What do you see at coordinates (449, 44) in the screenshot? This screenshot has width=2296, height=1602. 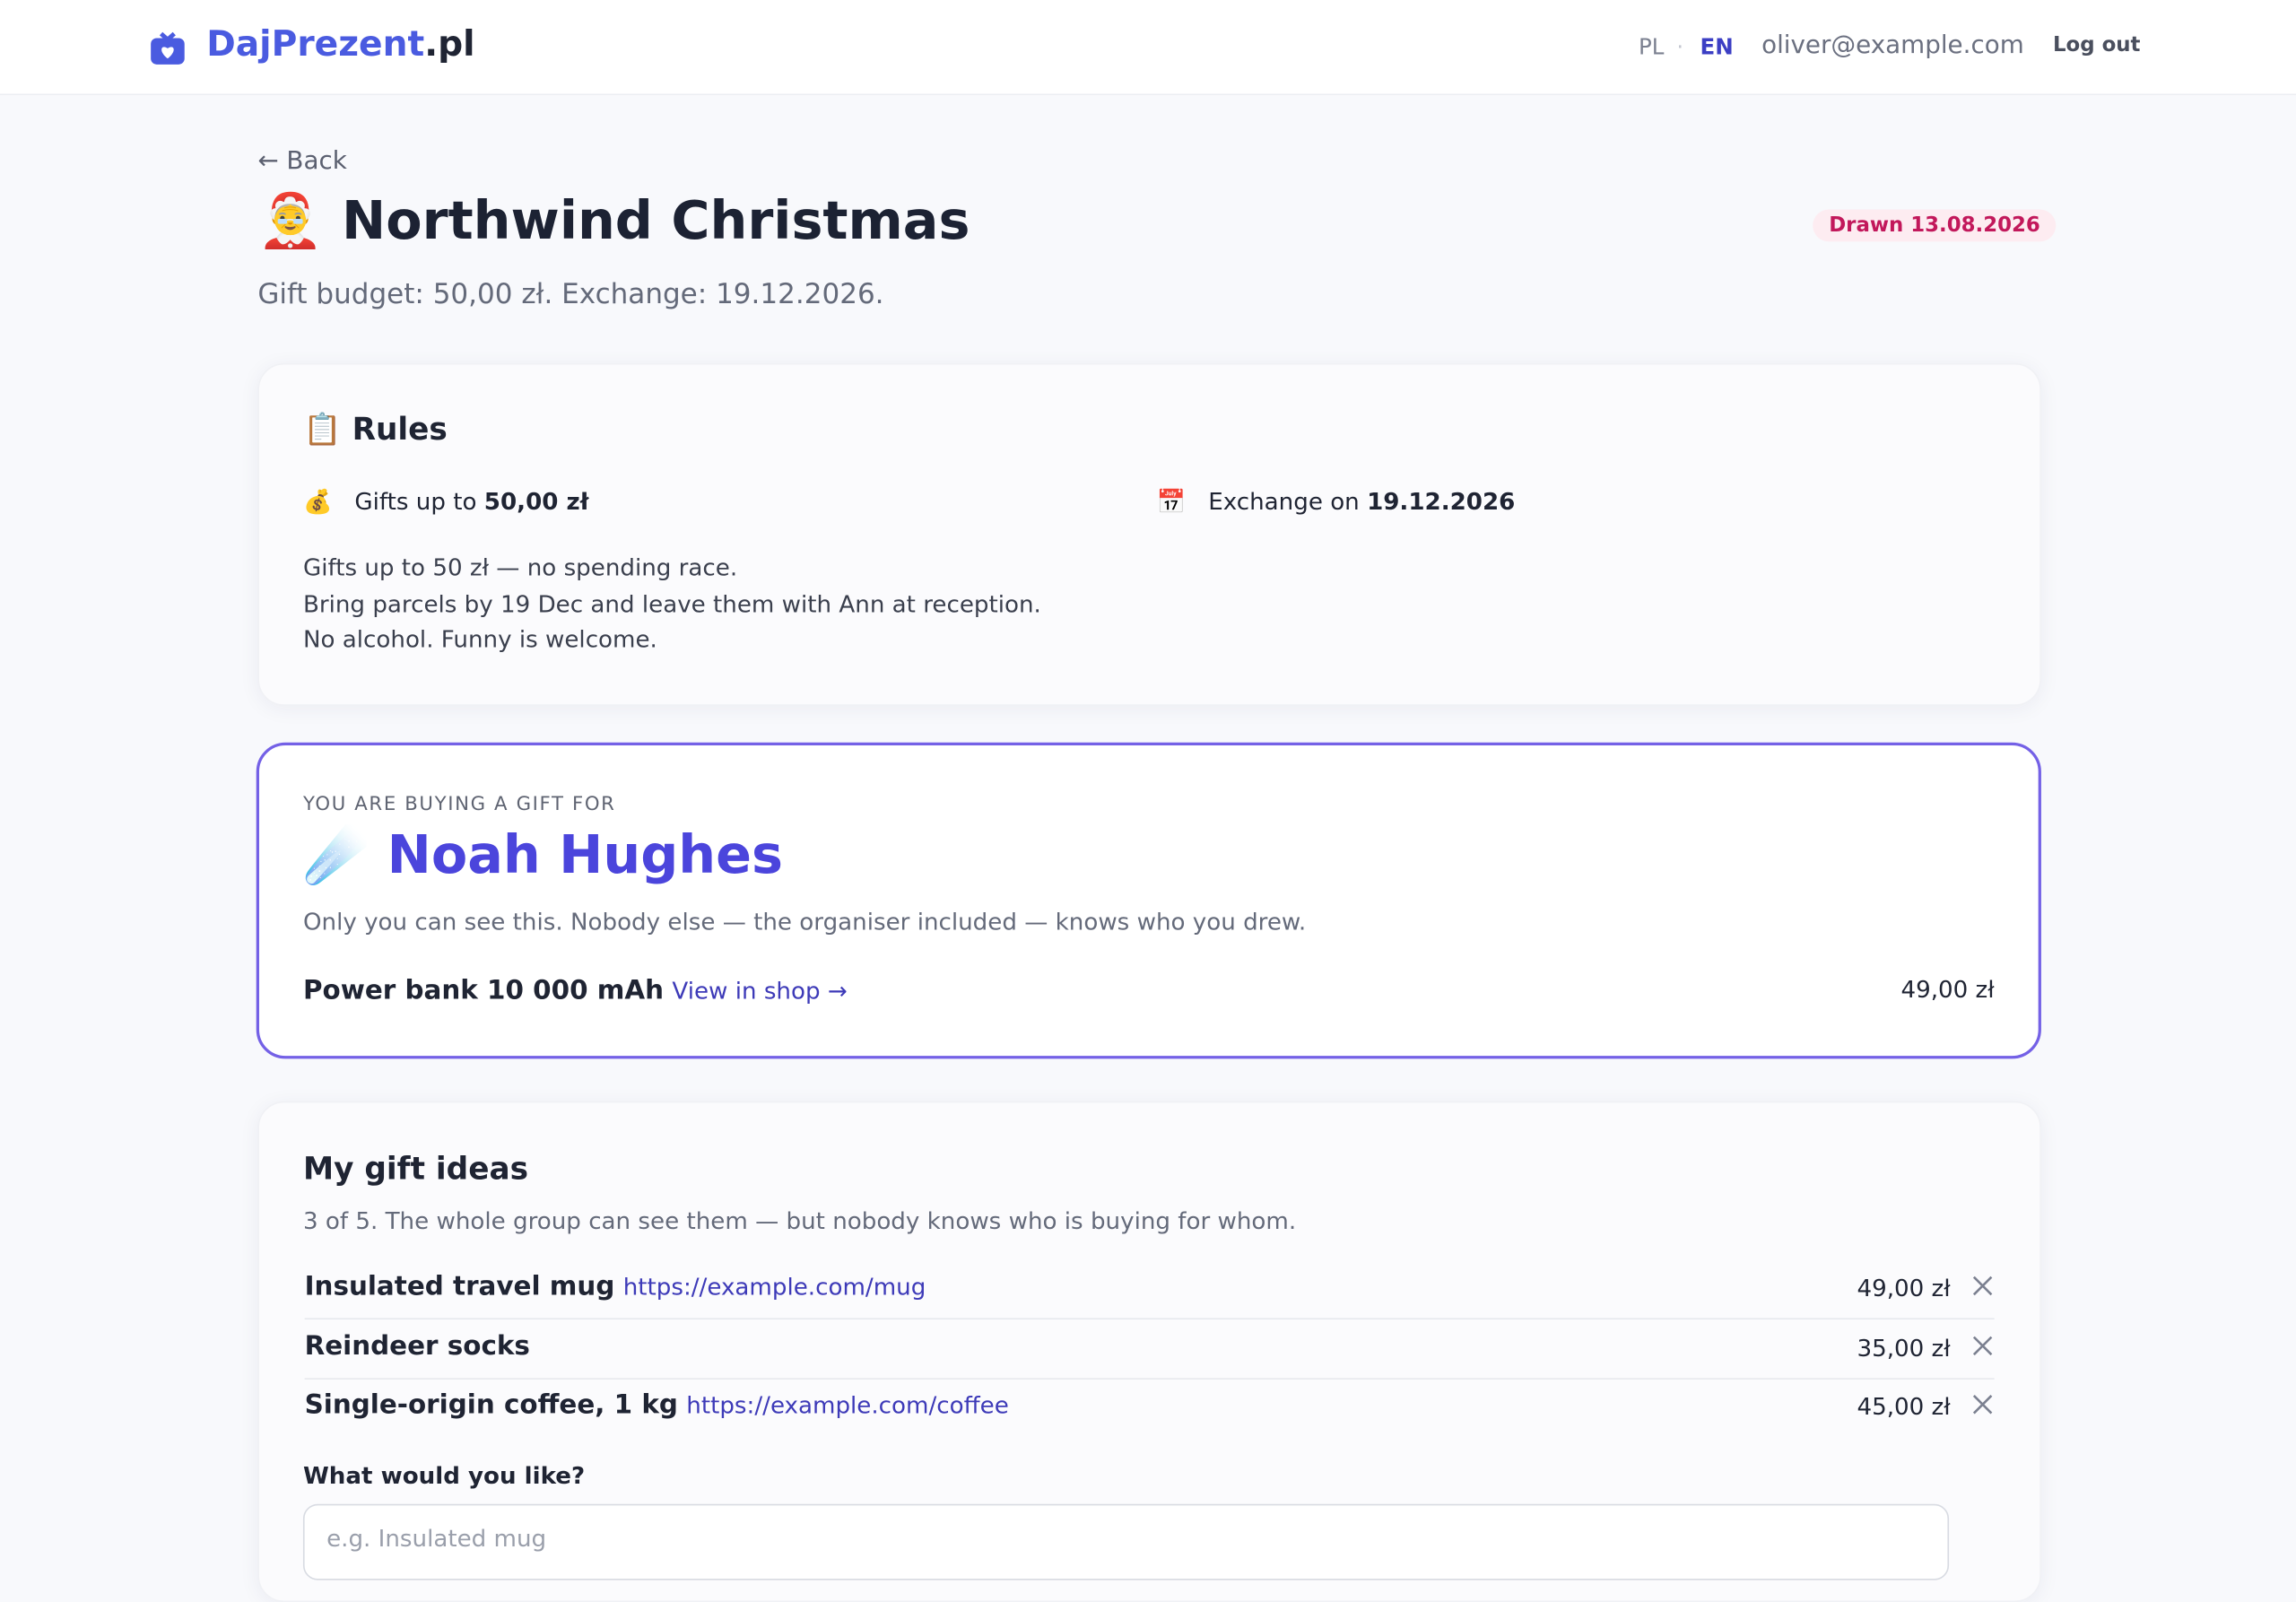 I see `brand-suffix: .pl` at bounding box center [449, 44].